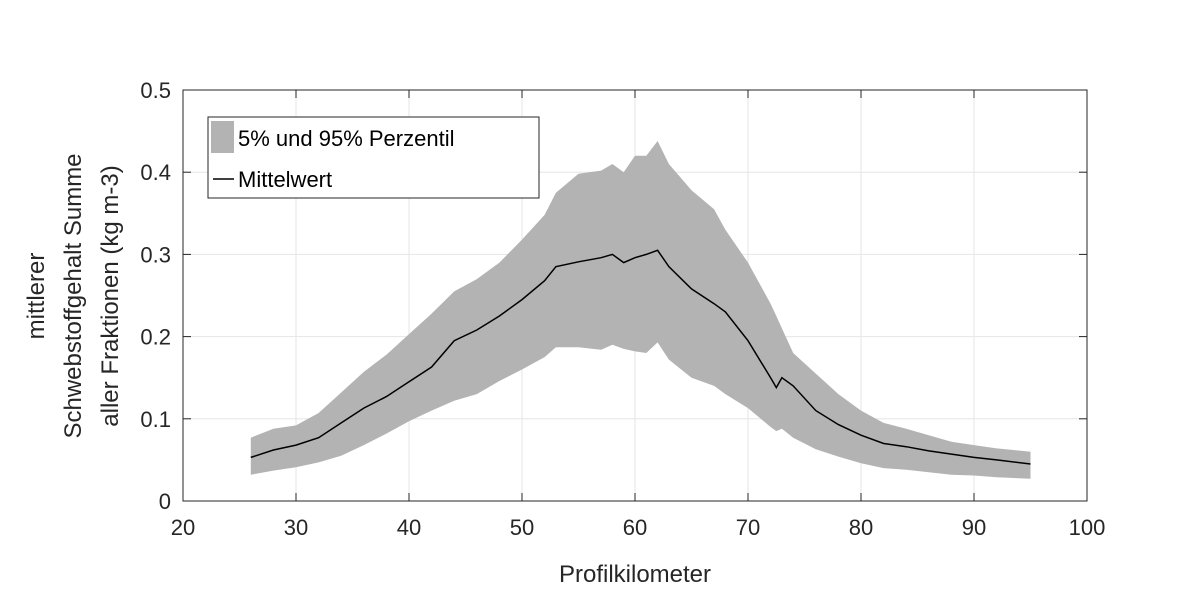 The width and height of the screenshot is (1200, 605). What do you see at coordinates (409, 527) in the screenshot?
I see `x-tick-label-2: 40` at bounding box center [409, 527].